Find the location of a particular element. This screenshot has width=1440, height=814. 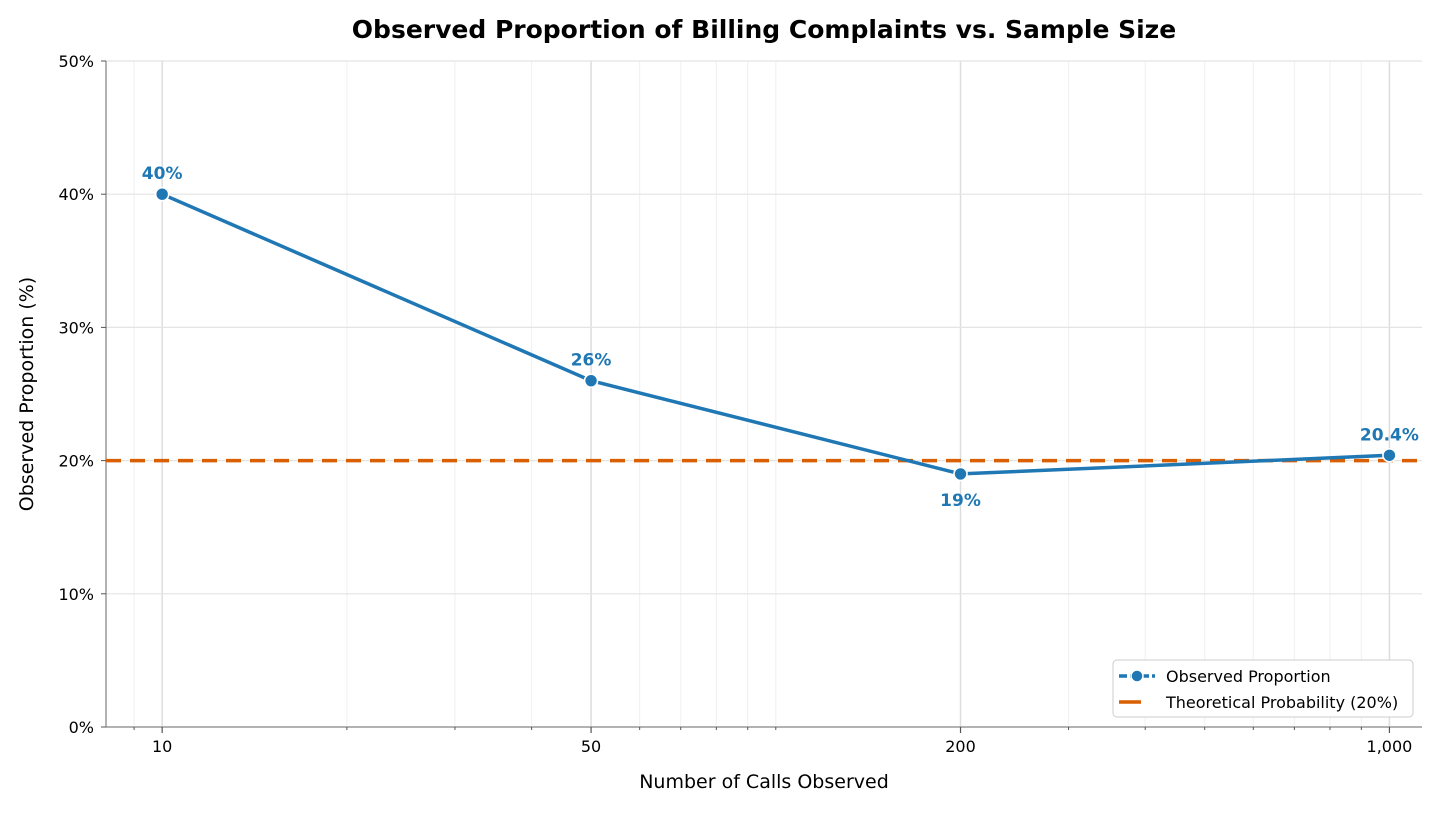

y-axis-label: Observed Proportion (%) is located at coordinates (27, 394).